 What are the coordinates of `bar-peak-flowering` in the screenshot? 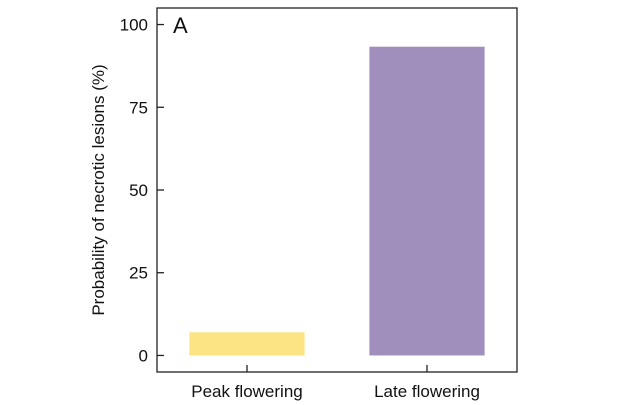 It's located at (247, 344).